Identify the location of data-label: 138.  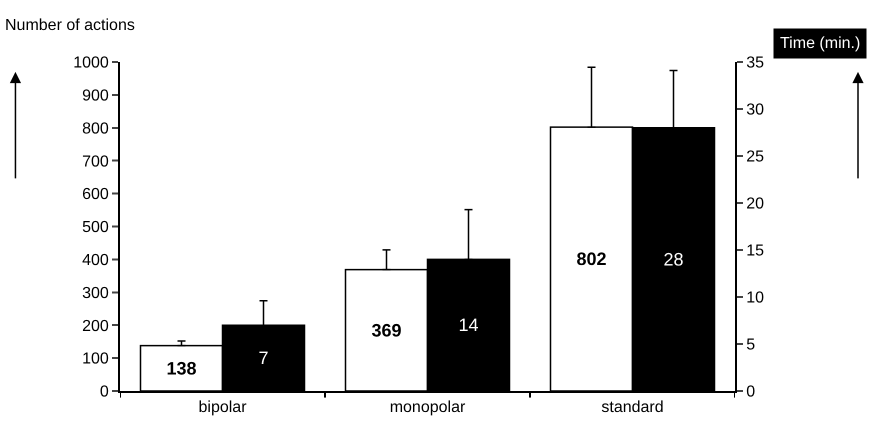
(181, 368).